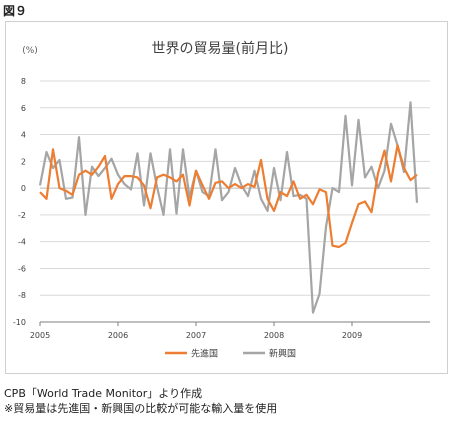  Describe the element at coordinates (103, 393) in the screenshot. I see `source-line: CPB「World Trade Monitor」より作成` at that location.